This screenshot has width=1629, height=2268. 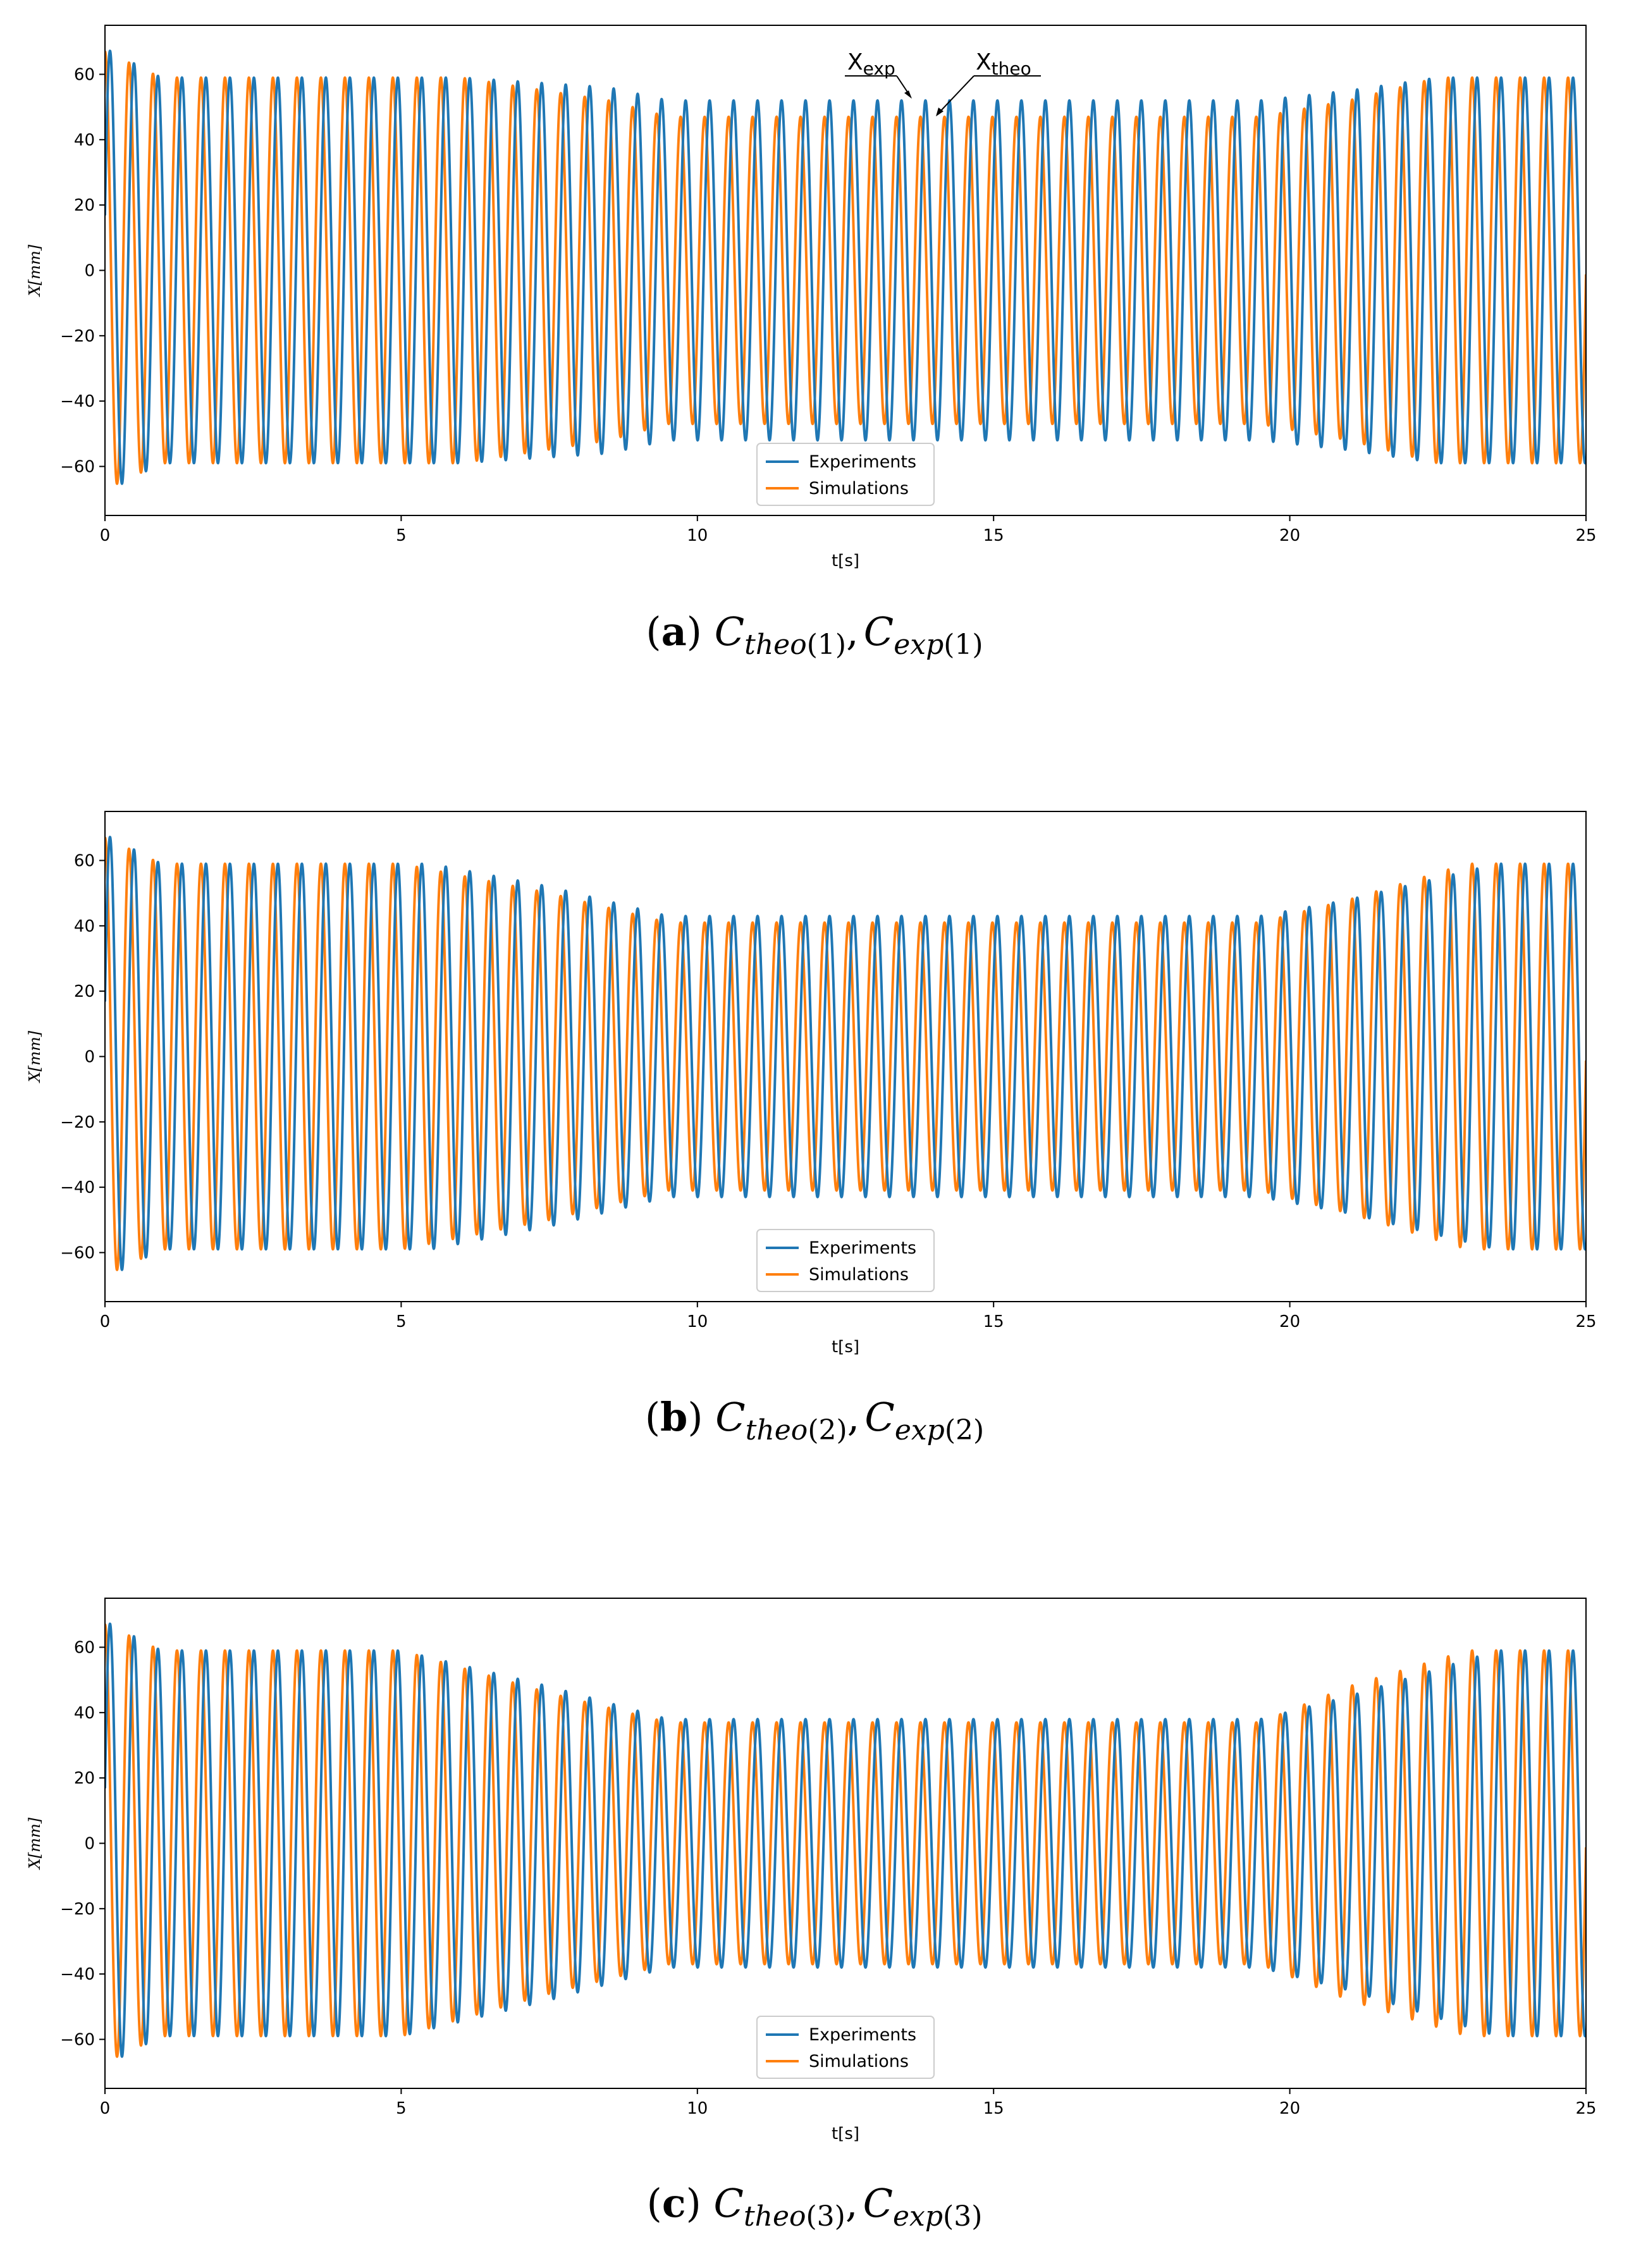 I want to click on panel-caption: (b) Ctheo(2), Cexp(2), so click(x=814, y=1420).